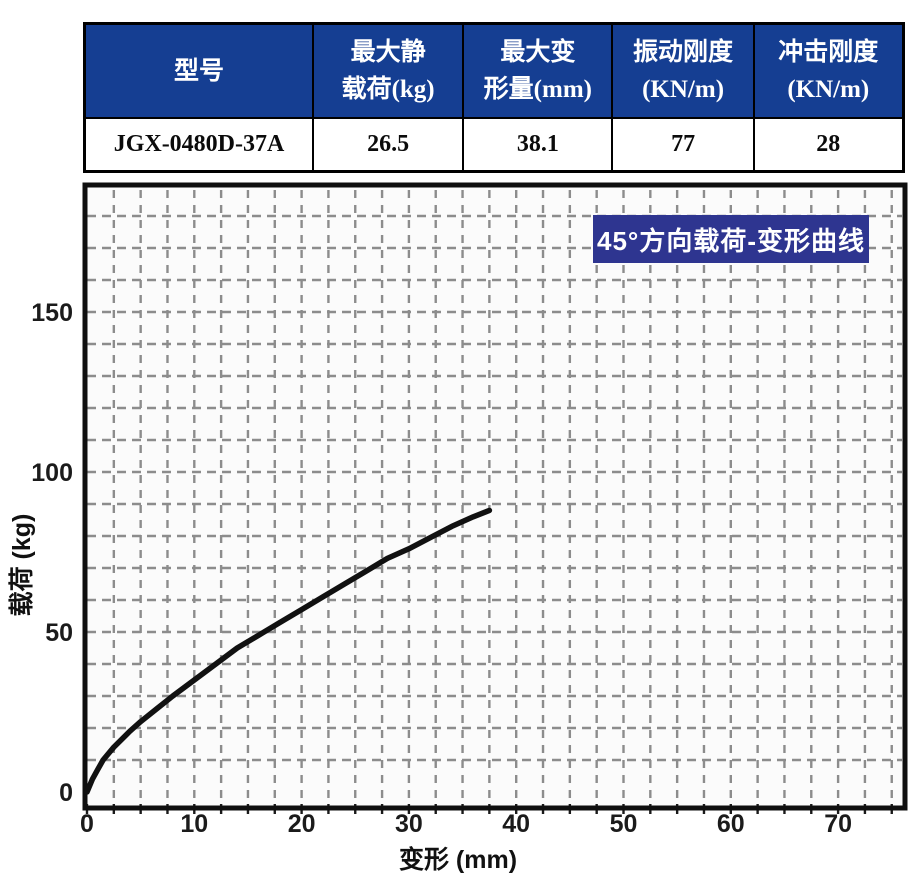  I want to click on y-axis-title: 载荷 (kg), so click(22, 565).